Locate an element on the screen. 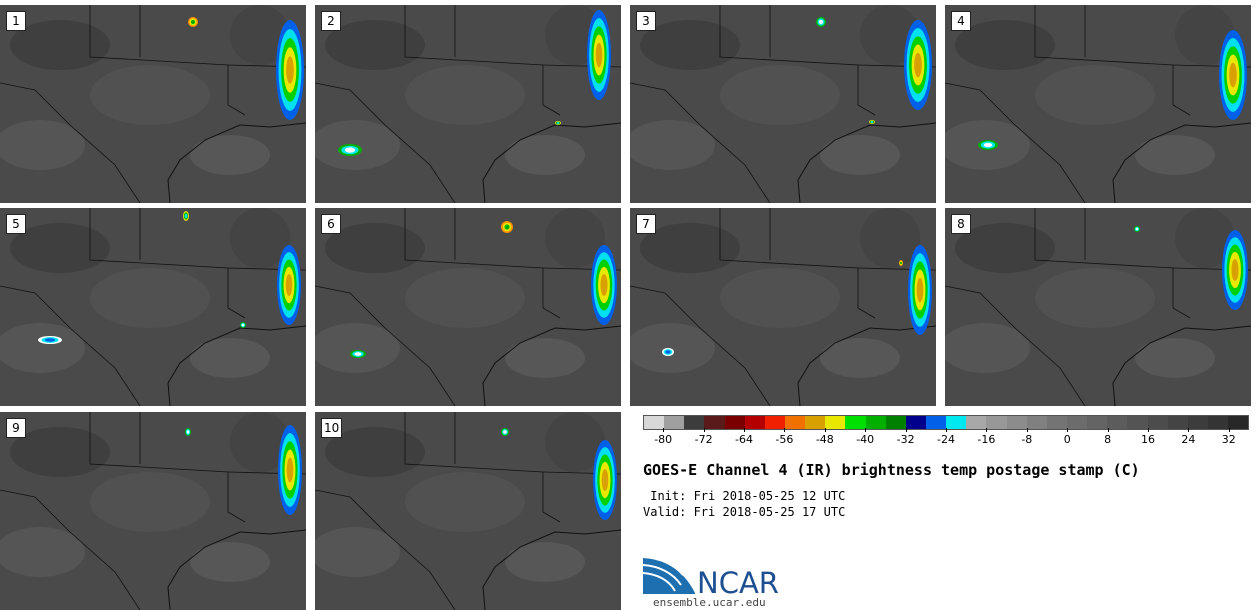 The image size is (1260, 610). panel-number-label: 3 is located at coordinates (646, 21).